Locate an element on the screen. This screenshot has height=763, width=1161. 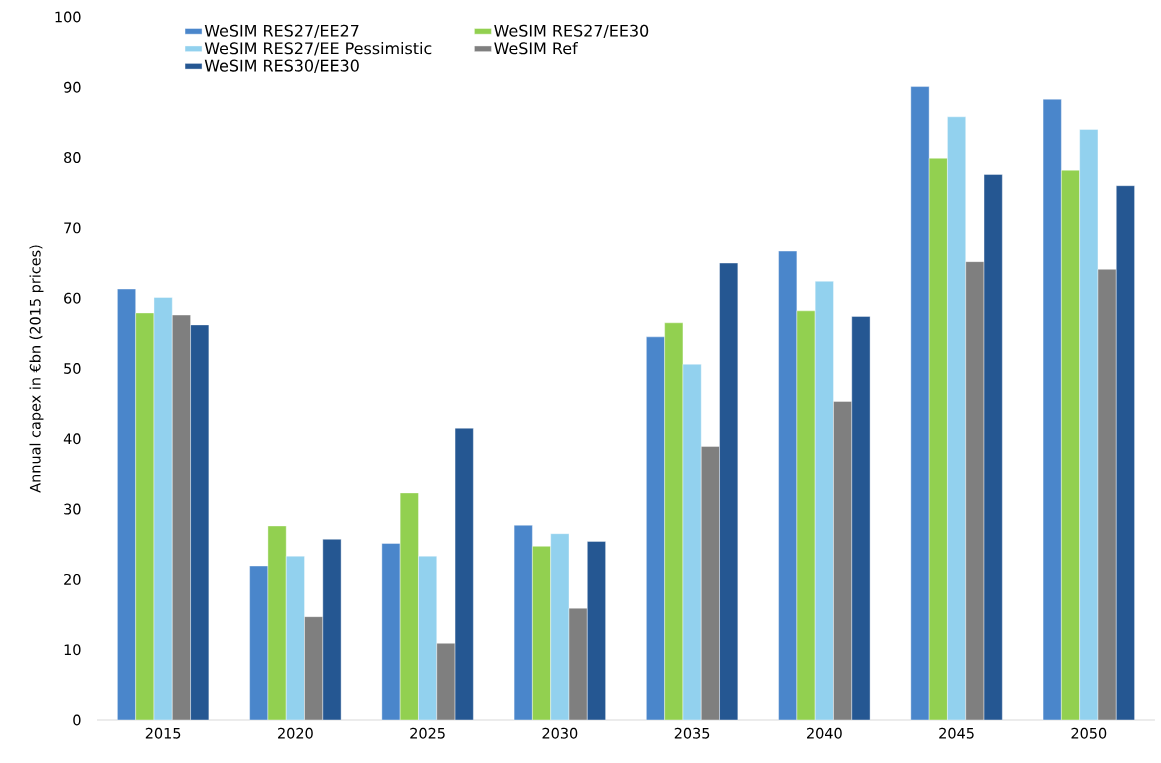
y-tick-label: 60 is located at coordinates (72, 298).